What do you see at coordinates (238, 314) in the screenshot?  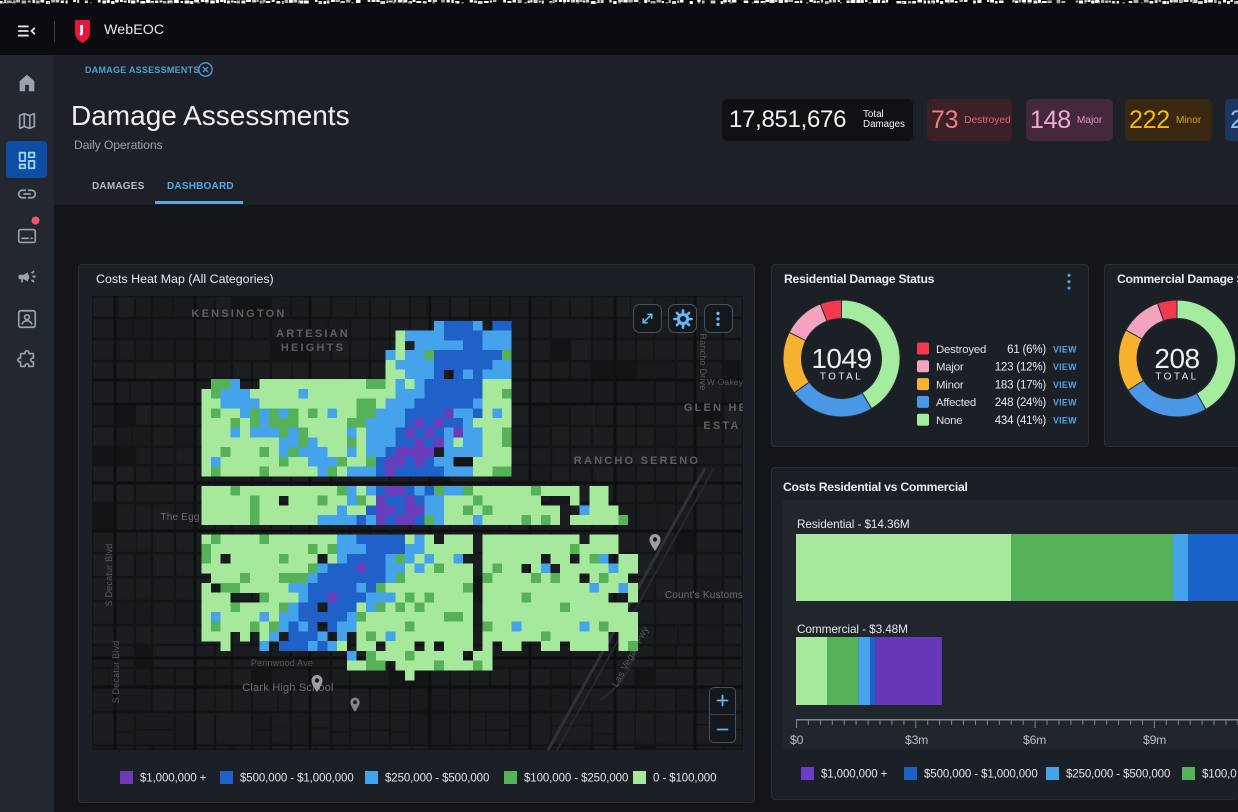 I see `svg-text: KENSINGTON` at bounding box center [238, 314].